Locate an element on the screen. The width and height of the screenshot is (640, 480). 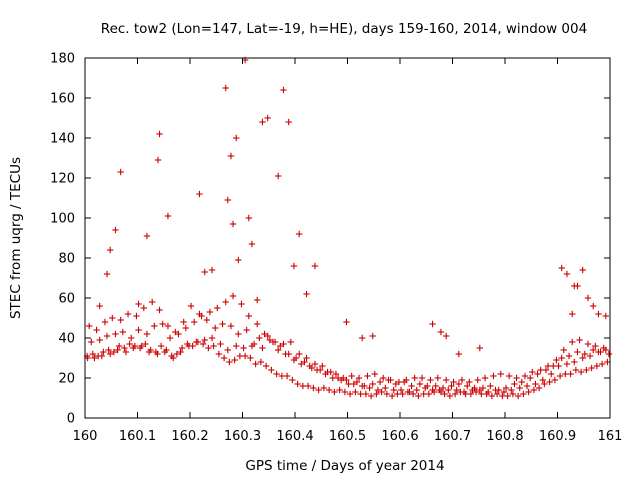
y-tick-label: 40 is located at coordinates (66, 339).